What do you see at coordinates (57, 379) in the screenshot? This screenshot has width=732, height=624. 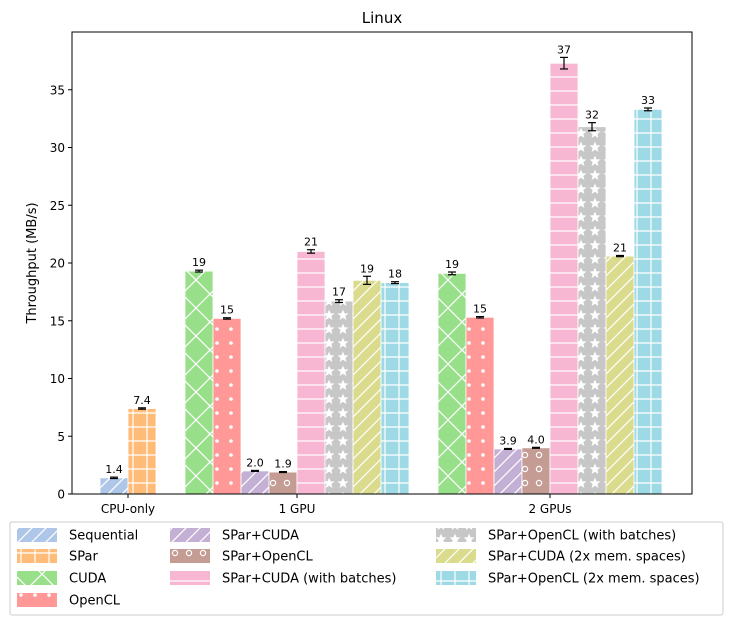 I see `y-tick-label: 10` at bounding box center [57, 379].